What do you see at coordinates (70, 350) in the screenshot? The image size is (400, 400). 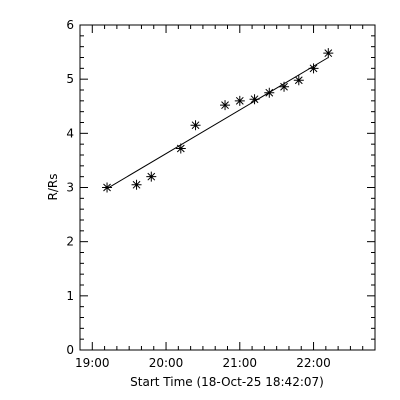 I see `y-tick-label: 0` at bounding box center [70, 350].